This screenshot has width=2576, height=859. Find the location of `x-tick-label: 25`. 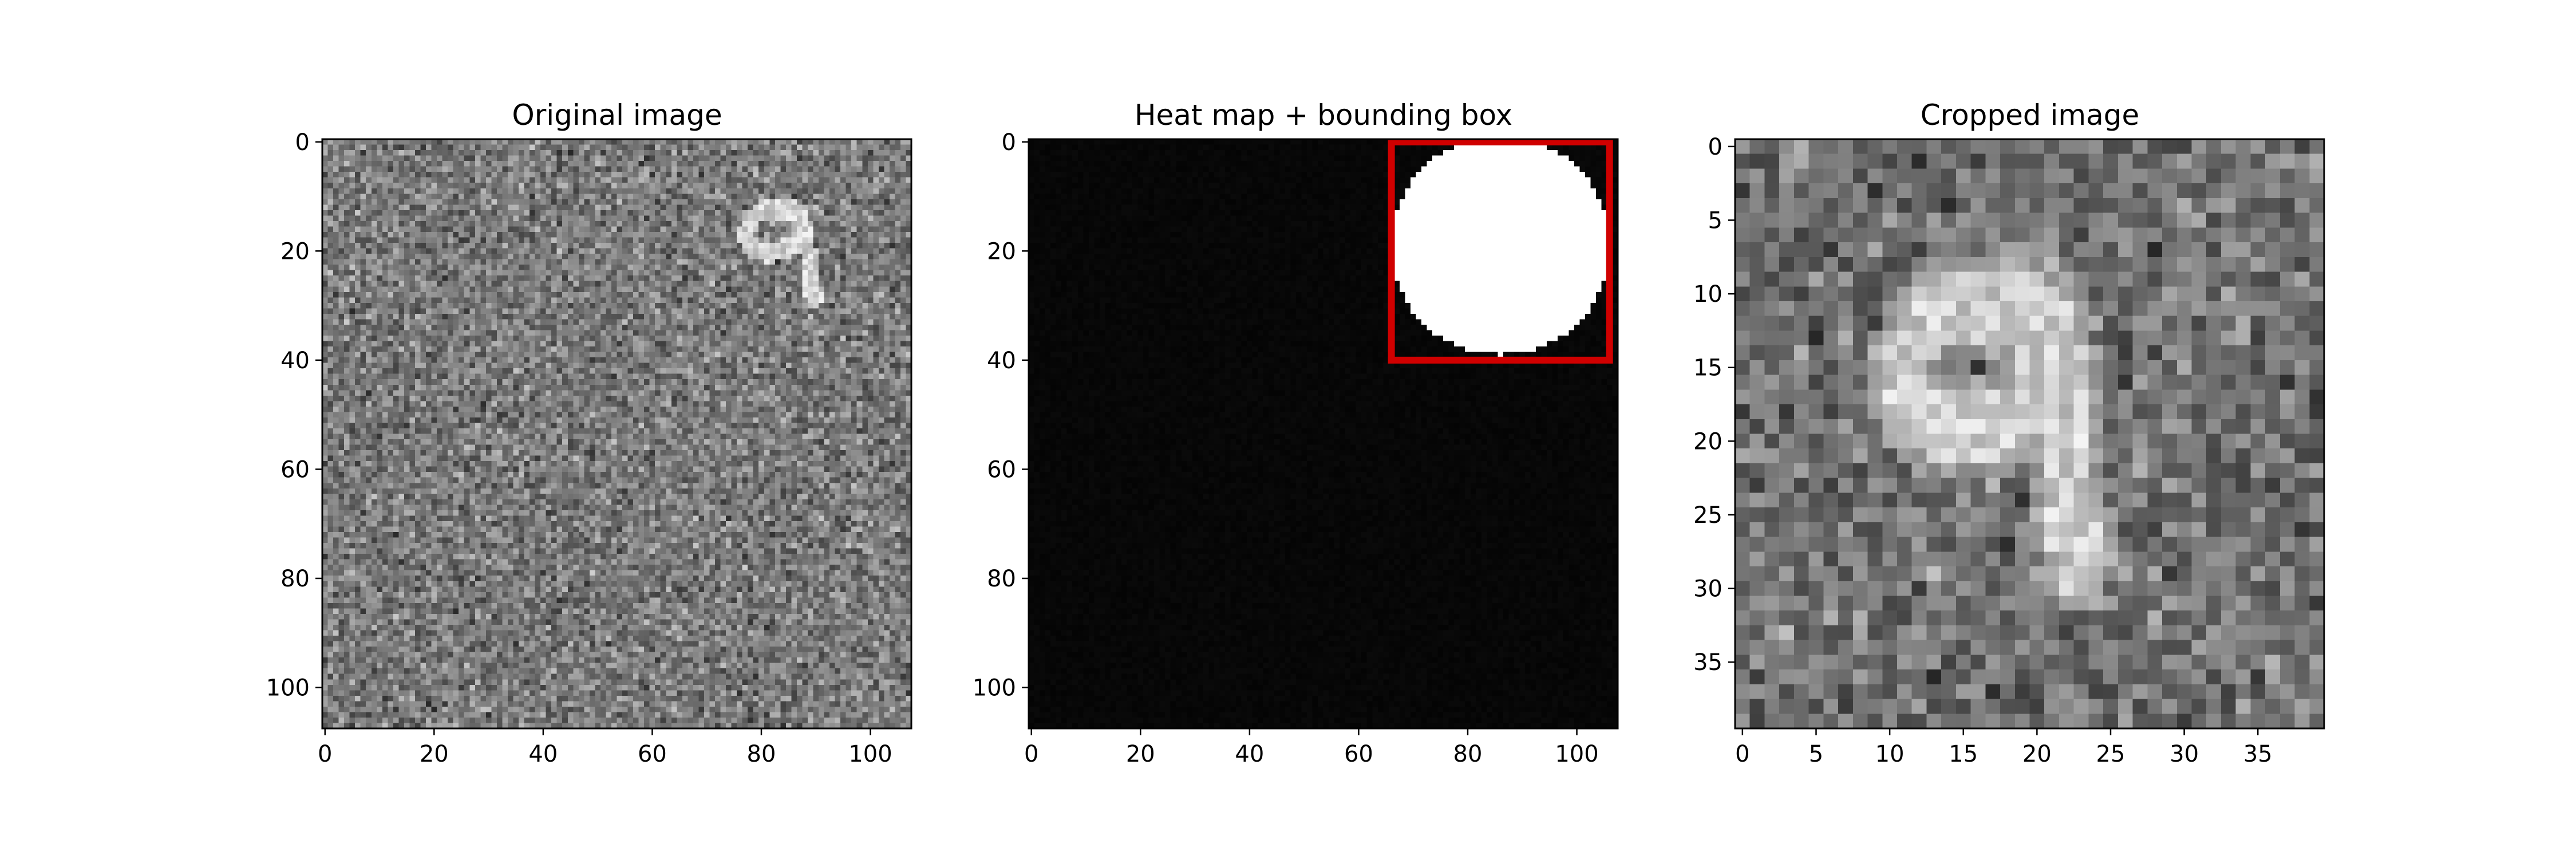

x-tick-label: 25 is located at coordinates (2110, 754).